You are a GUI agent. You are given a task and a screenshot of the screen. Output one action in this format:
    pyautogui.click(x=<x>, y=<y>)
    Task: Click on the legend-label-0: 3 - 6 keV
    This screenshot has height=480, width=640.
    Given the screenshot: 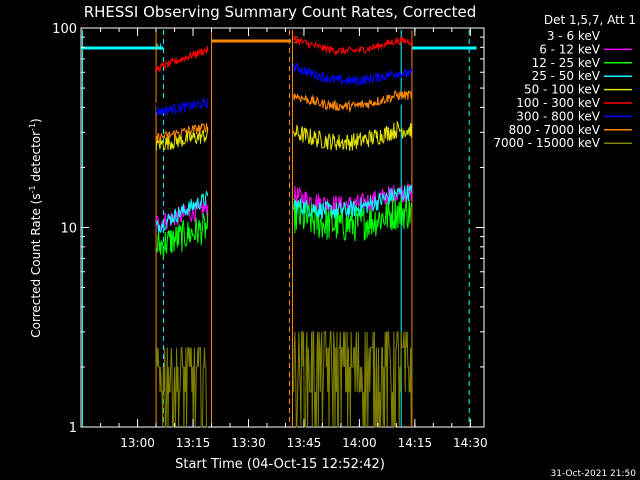 What is the action you would take?
    pyautogui.click(x=574, y=36)
    